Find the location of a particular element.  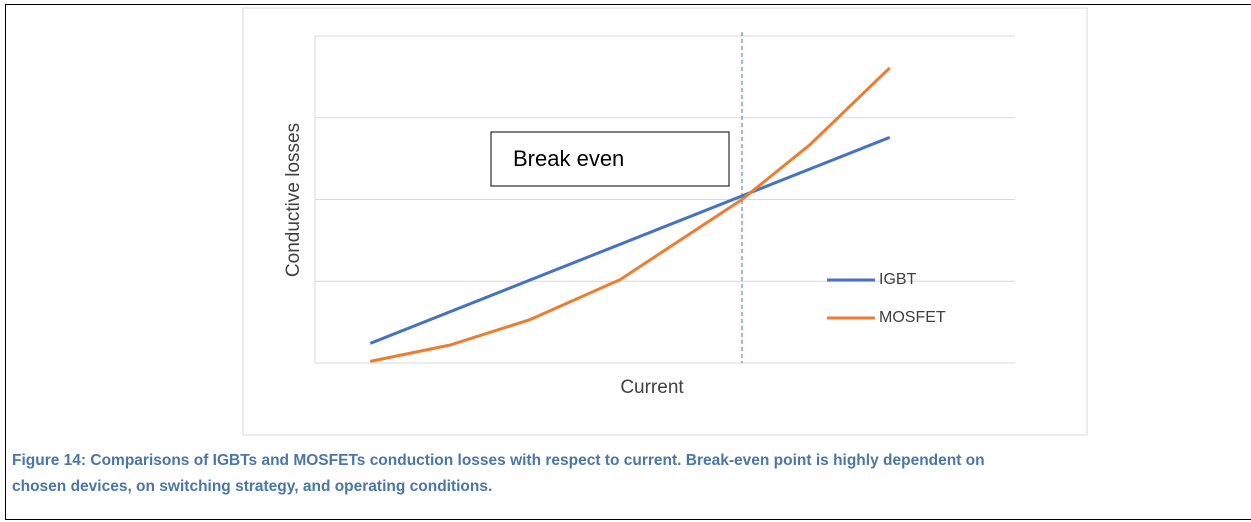

y-axis-label: Conductive losses is located at coordinates (293, 200).